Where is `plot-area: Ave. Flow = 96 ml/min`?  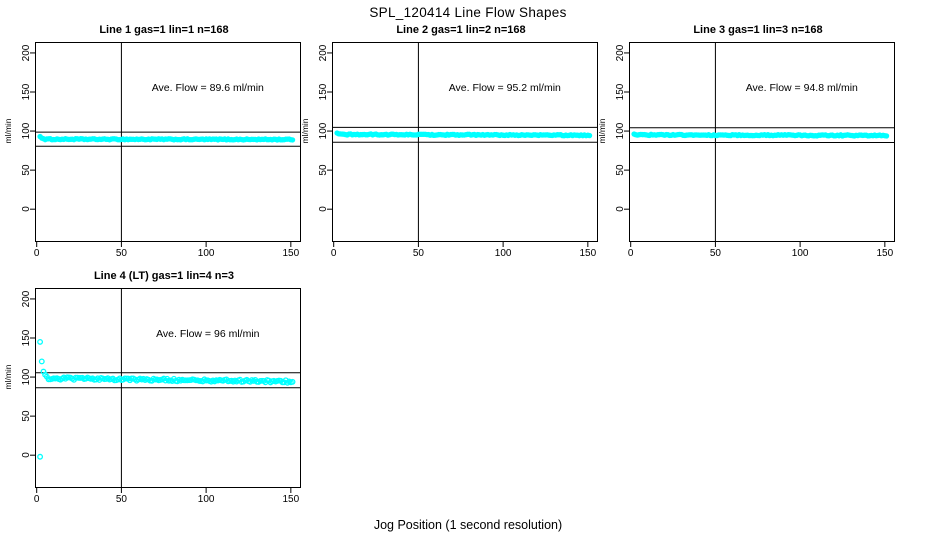 plot-area: Ave. Flow = 96 ml/min is located at coordinates (165, 390).